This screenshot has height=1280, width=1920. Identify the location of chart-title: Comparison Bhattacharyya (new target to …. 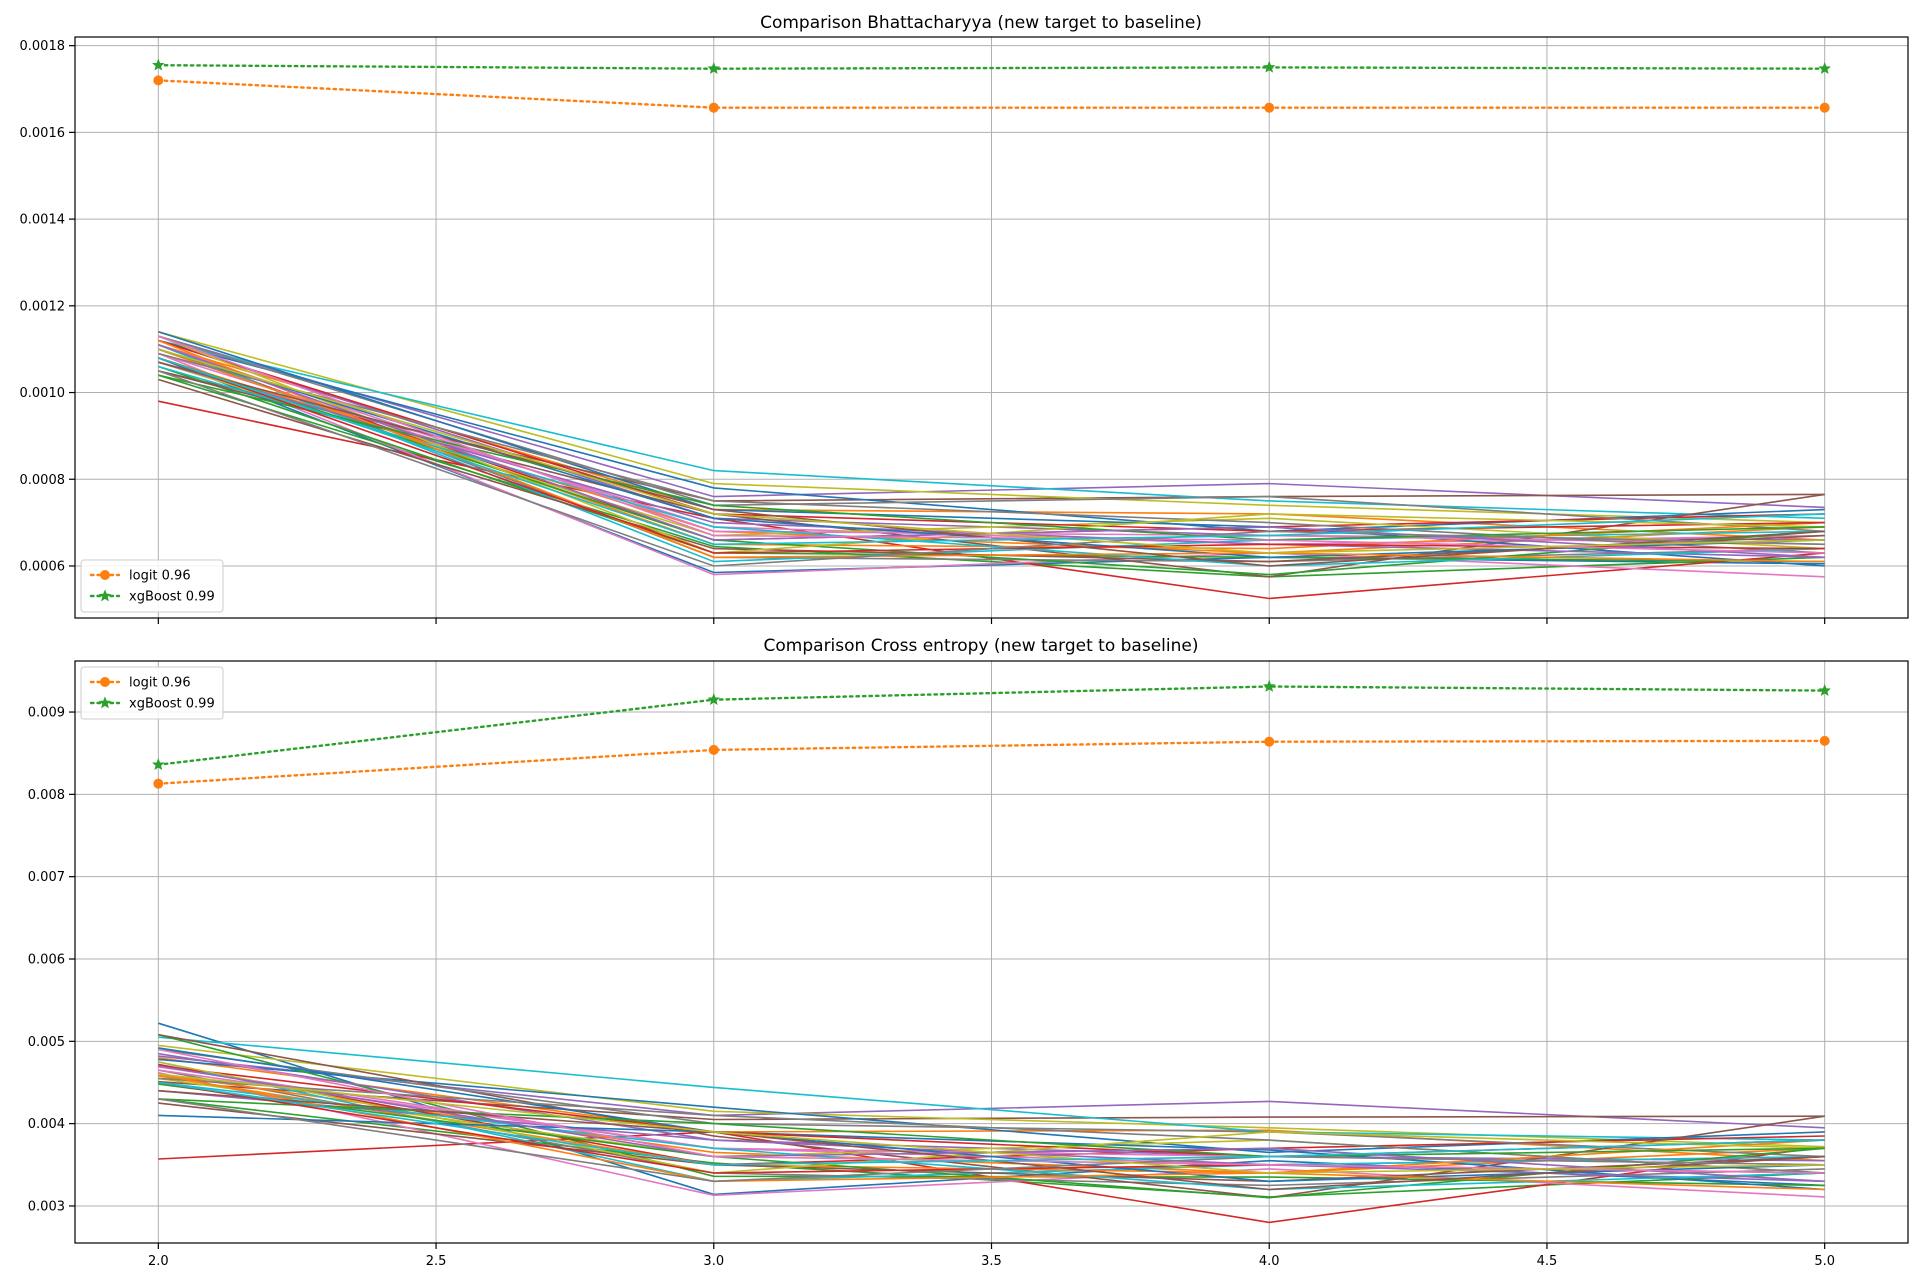
(981, 23).